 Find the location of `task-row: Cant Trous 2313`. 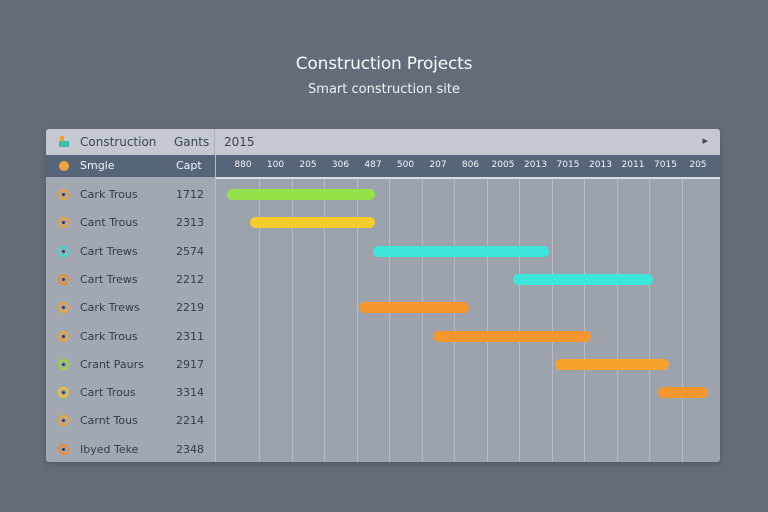

task-row: Cant Trous 2313 is located at coordinates (130, 223).